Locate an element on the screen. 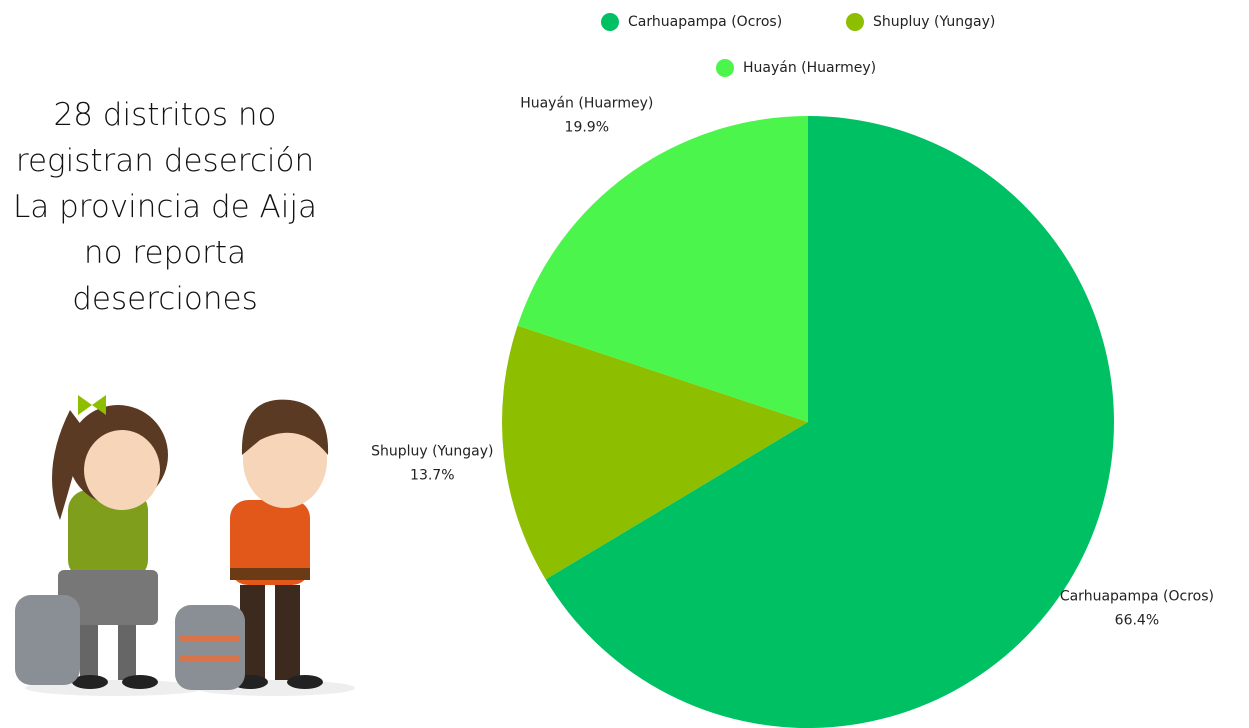 The height and width of the screenshot is (728, 1249). legend-label: Huayán (Huarmey) is located at coordinates (809, 68).